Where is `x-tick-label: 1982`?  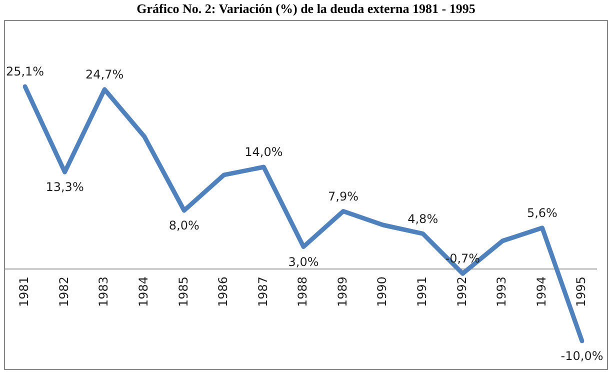
x-tick-label: 1982 is located at coordinates (63, 292).